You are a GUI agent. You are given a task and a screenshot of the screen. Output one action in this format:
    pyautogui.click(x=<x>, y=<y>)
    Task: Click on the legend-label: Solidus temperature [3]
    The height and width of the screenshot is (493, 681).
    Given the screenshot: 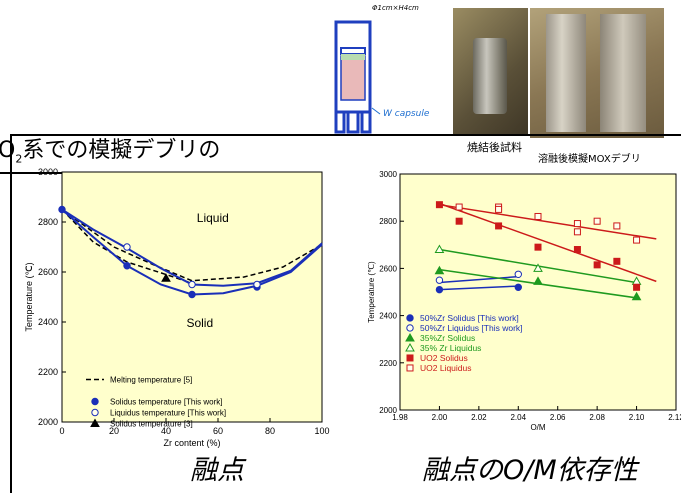 What is the action you would take?
    pyautogui.click(x=151, y=424)
    